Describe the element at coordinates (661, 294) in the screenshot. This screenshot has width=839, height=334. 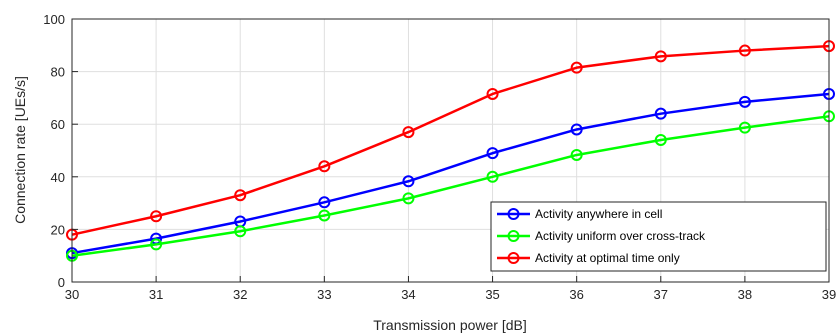
I see `x-tick-label: 37` at that location.